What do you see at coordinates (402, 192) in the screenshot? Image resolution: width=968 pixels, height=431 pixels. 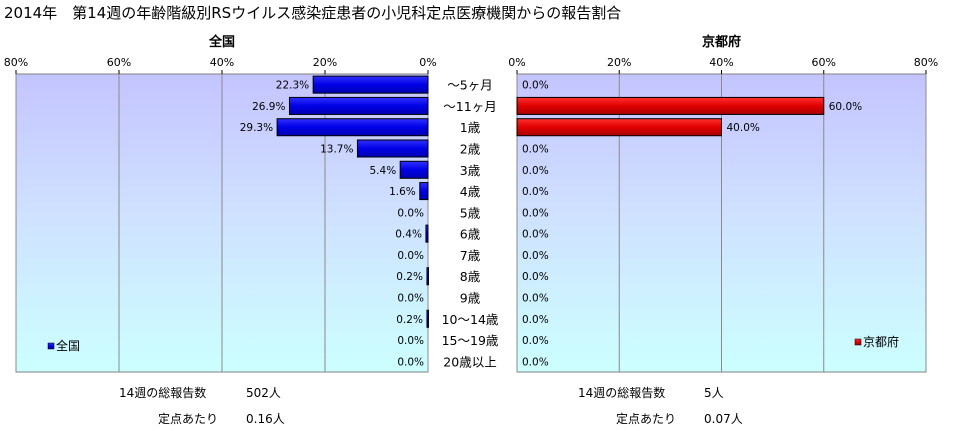 I see `national-data-label: 1.6%` at bounding box center [402, 192].